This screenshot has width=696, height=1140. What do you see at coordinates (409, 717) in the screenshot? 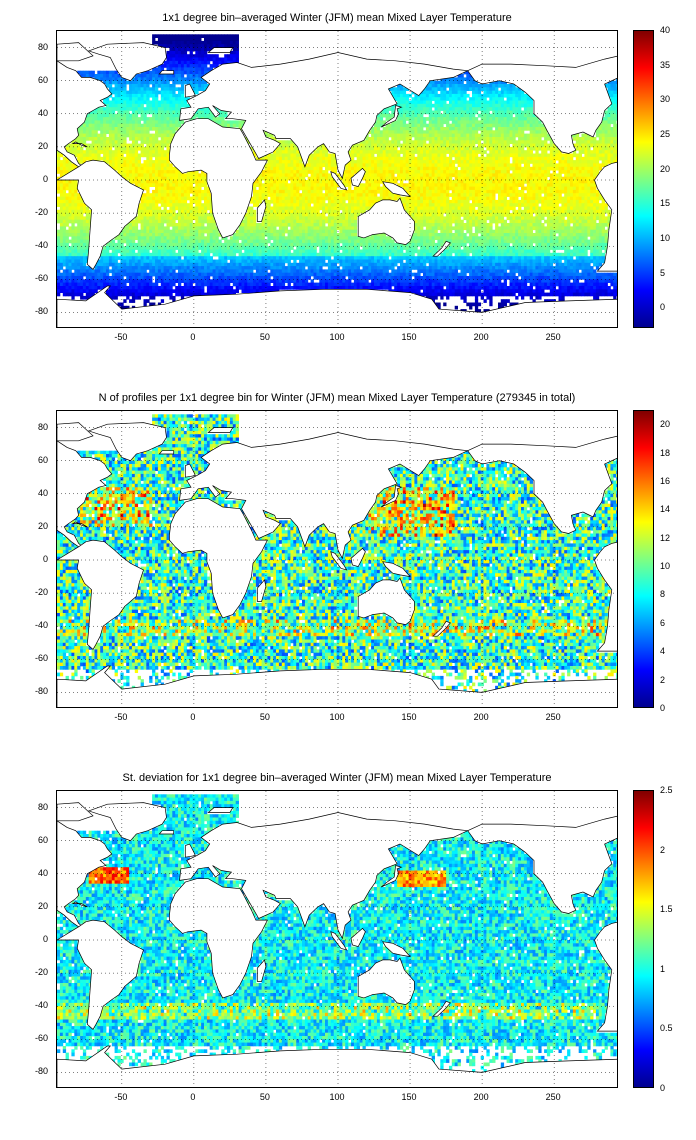
I see `x-tick-label: 150` at bounding box center [409, 717].